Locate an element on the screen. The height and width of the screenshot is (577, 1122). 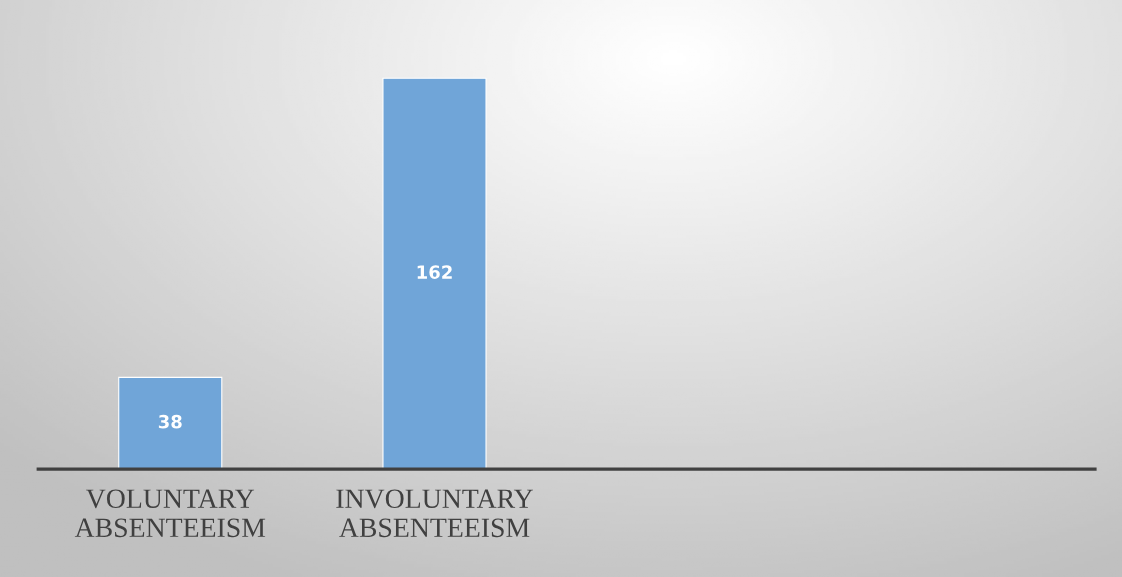
x-tick-label: VOLUNTARY ABSENTEEISM is located at coordinates (170, 513).